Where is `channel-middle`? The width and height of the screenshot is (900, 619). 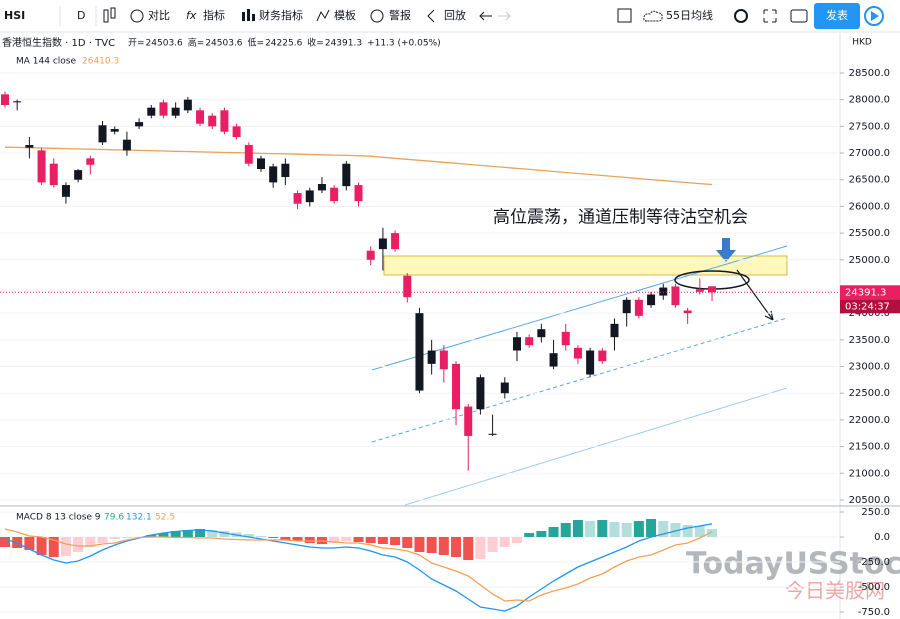
channel-middle is located at coordinates (579, 380).